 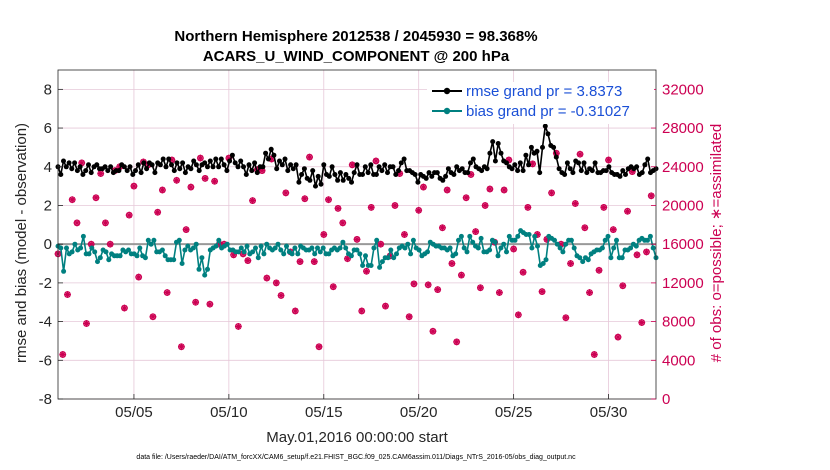 I want to click on y-tick-label: 4, so click(x=48, y=167).